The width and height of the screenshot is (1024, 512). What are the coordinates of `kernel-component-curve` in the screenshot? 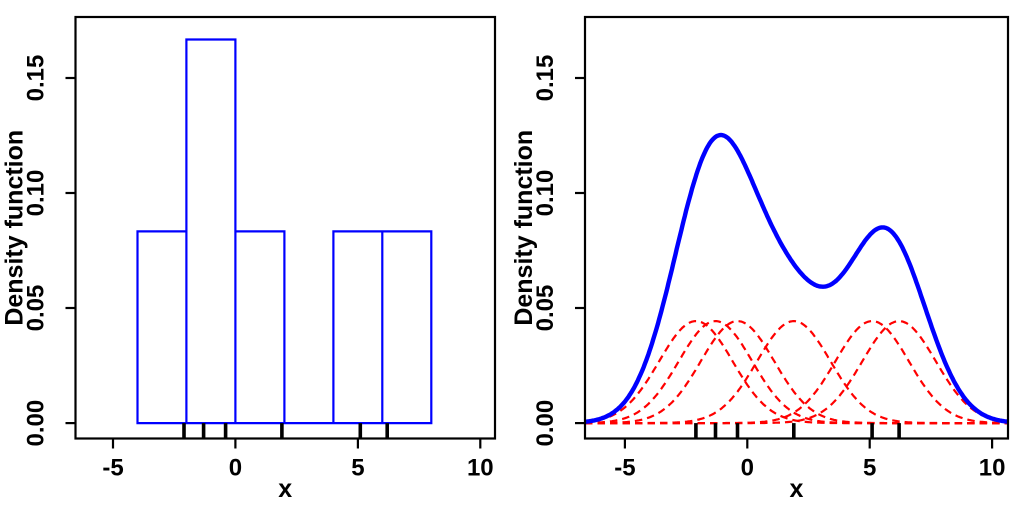 It's located at (796, 372).